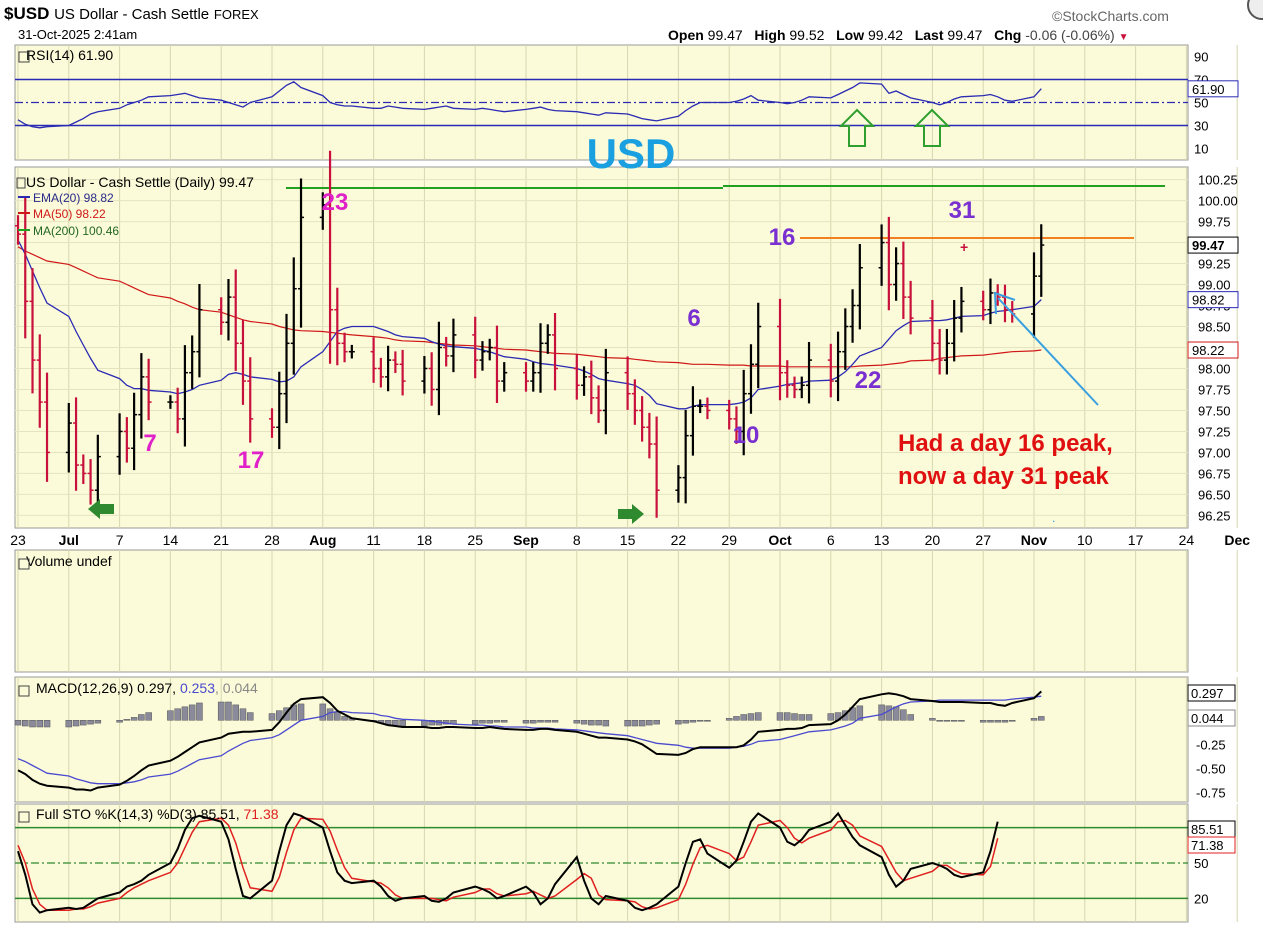  Describe the element at coordinates (1005, 443) in the screenshot. I see `note-line-1: Had a day 16 peak,` at that location.